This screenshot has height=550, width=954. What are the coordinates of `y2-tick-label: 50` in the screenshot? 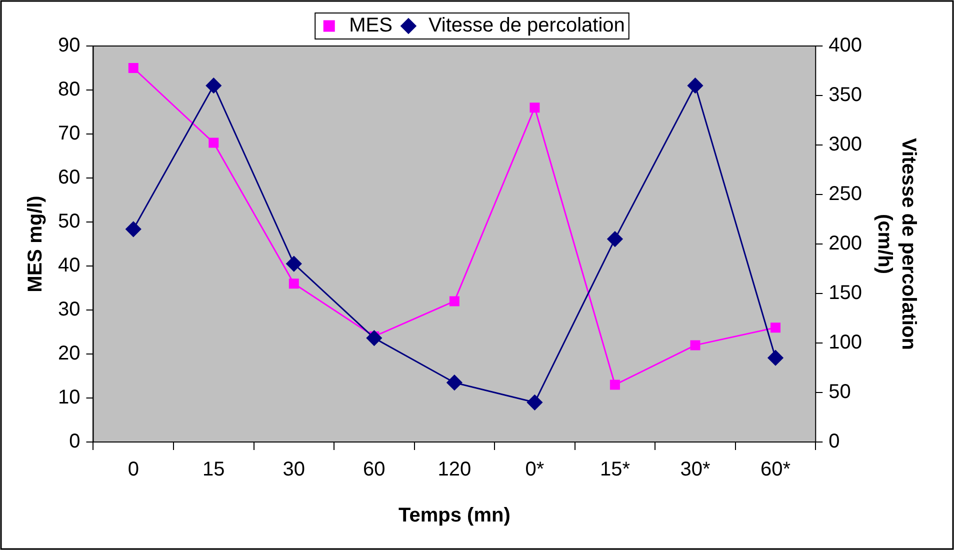 It's located at (839, 392).